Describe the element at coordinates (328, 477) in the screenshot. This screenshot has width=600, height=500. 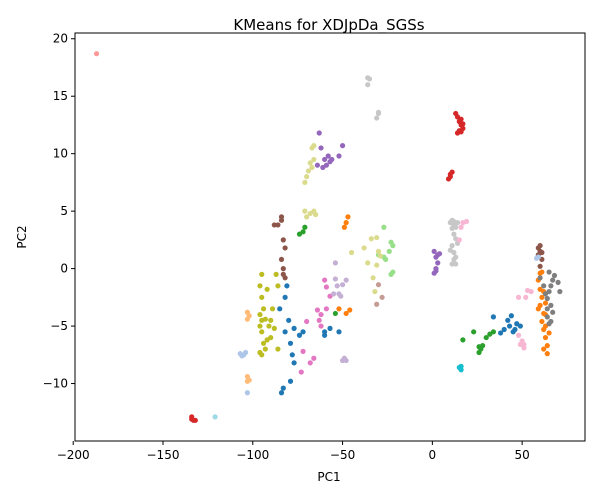
I see `x-axis-label: PC1` at that location.